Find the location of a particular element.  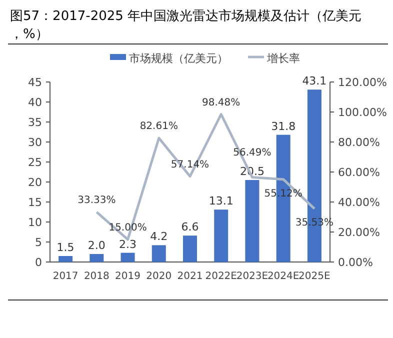

x-tick-label: 2025E is located at coordinates (314, 276).